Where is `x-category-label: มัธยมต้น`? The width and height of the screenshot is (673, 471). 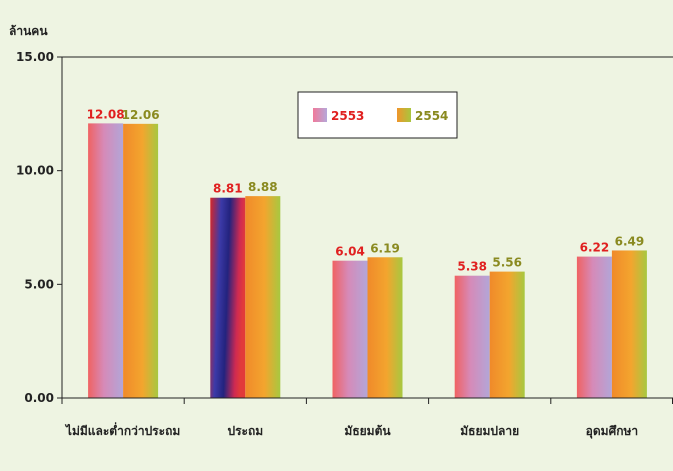 x-category-label: มัธยมต้น is located at coordinates (367, 431).